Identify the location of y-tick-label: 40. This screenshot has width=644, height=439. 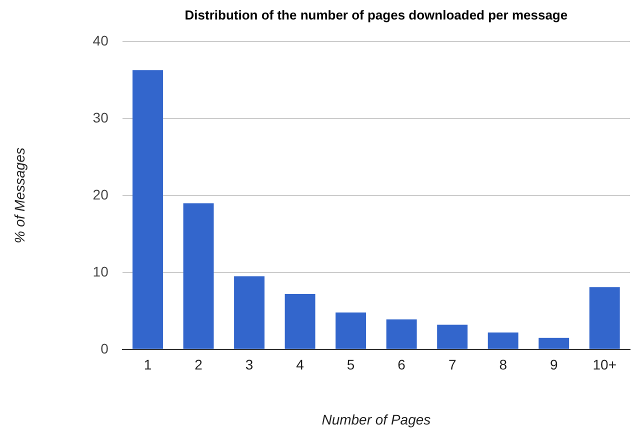
(100, 40).